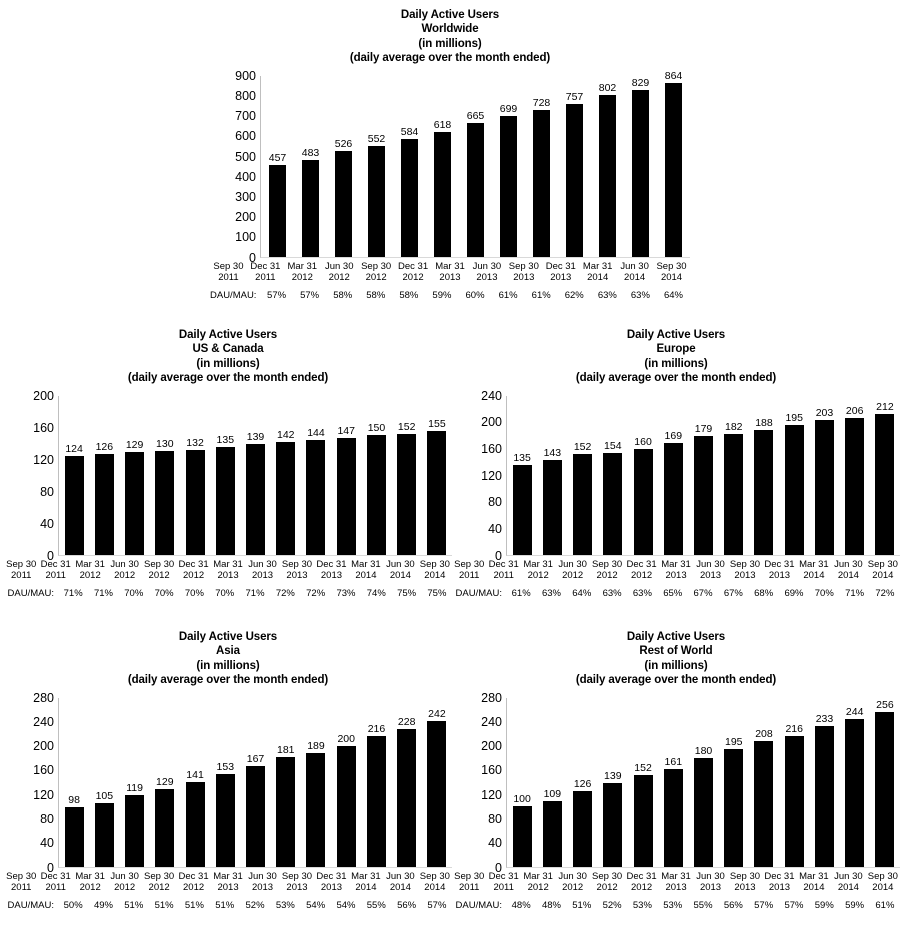  What do you see at coordinates (413, 278) in the screenshot?
I see `x-axis-label-line: 2012` at bounding box center [413, 278].